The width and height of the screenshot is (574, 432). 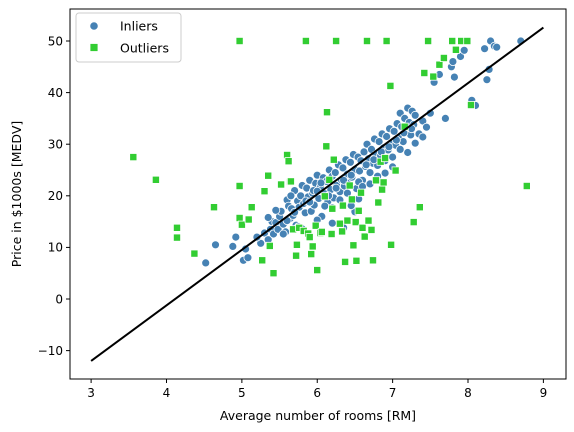 What do you see at coordinates (317, 393) in the screenshot?
I see `x-tick-label: 6` at bounding box center [317, 393].